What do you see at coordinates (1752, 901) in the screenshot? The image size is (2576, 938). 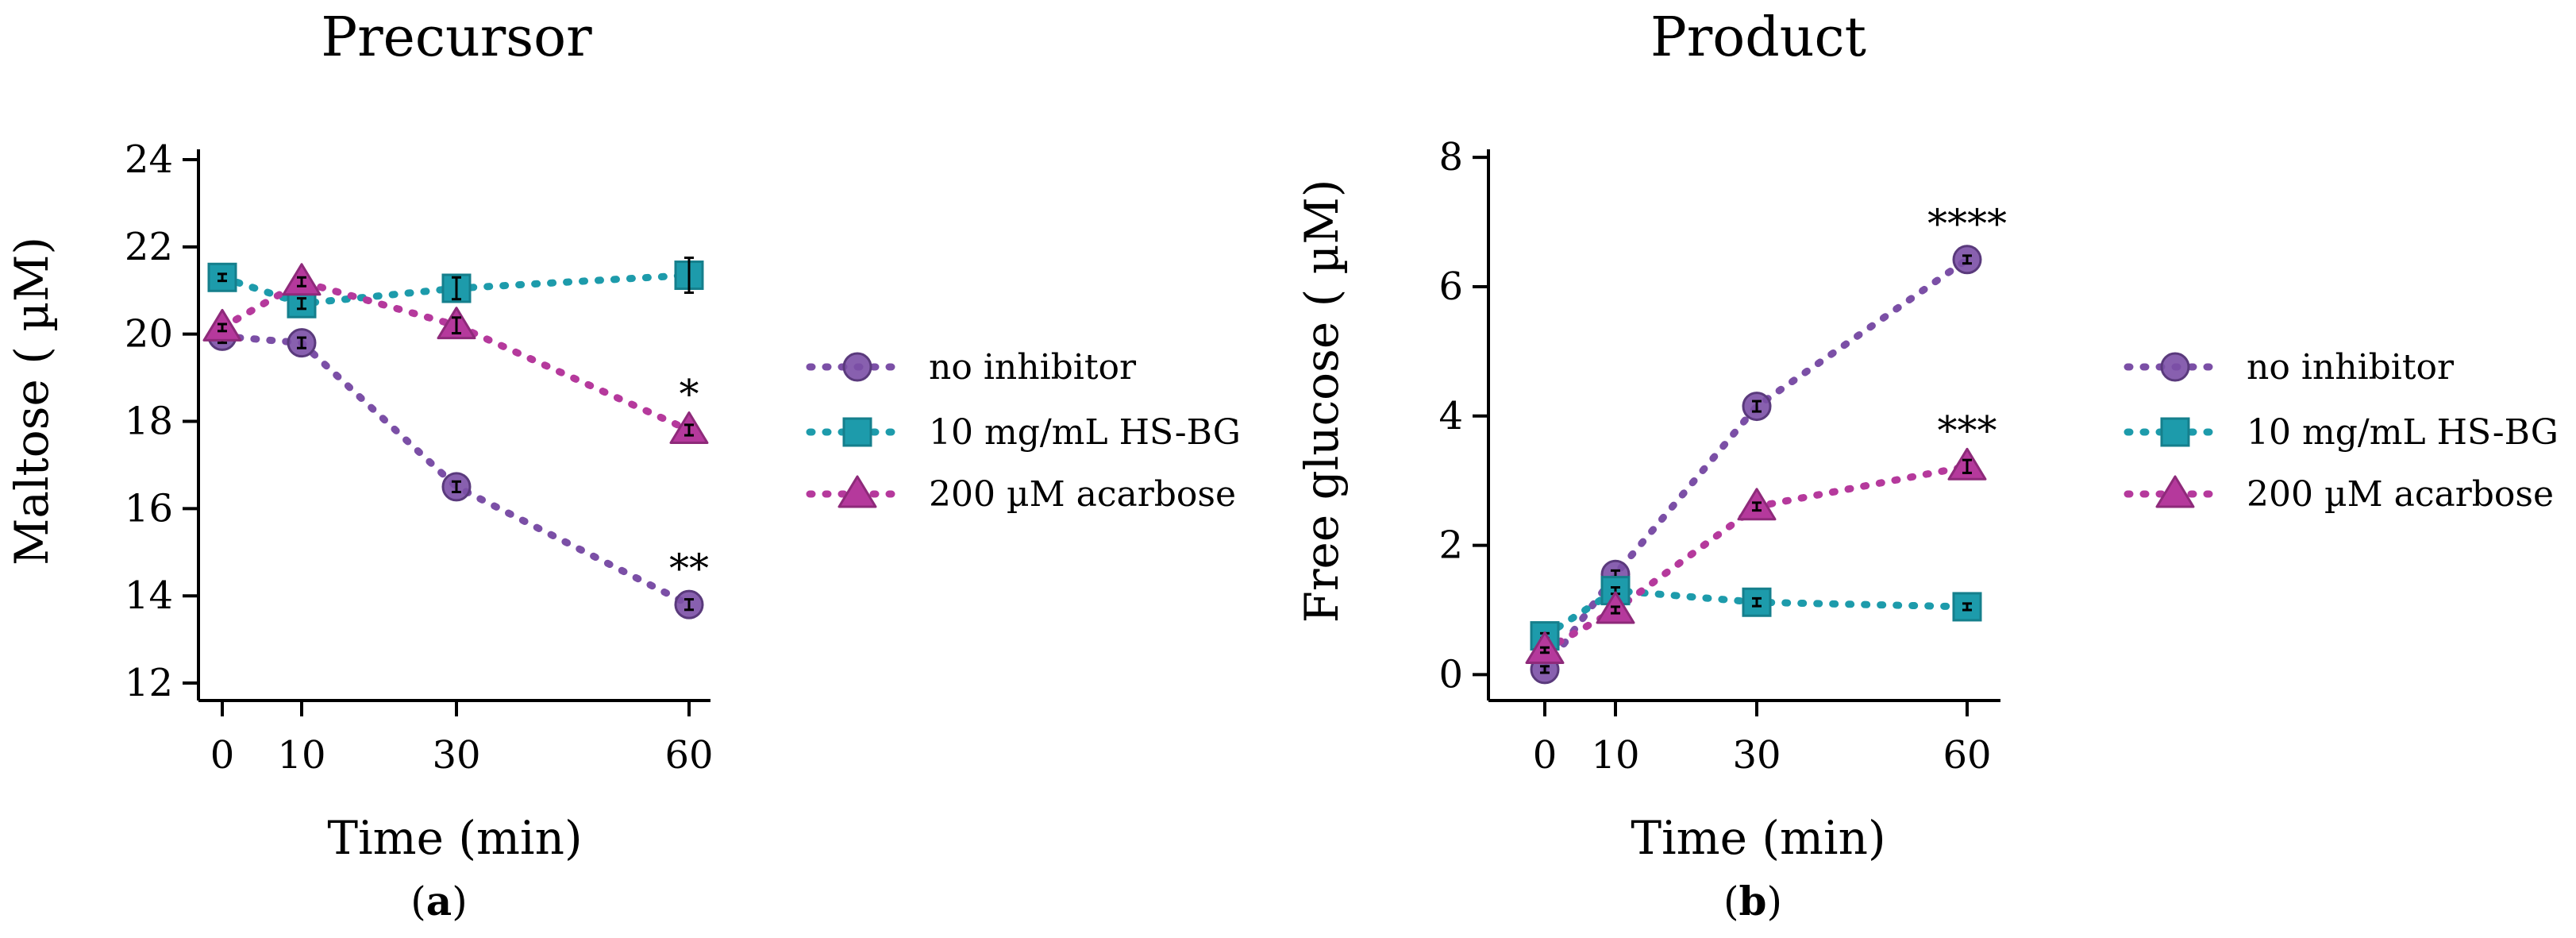 I see `panel-label: (b)` at bounding box center [1752, 901].